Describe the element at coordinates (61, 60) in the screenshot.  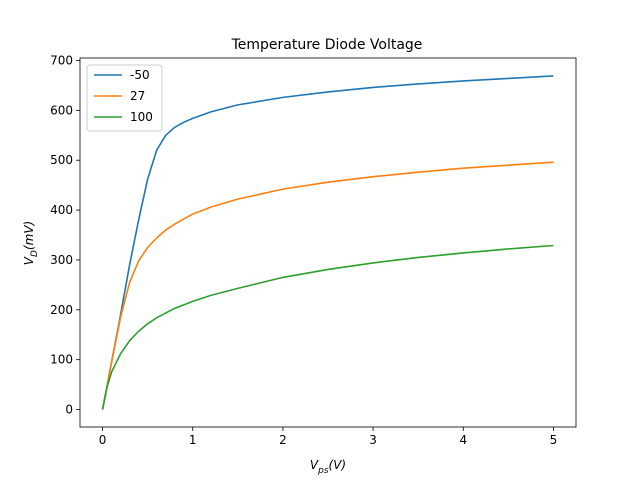
I see `y-tick-label-7: 700` at that location.